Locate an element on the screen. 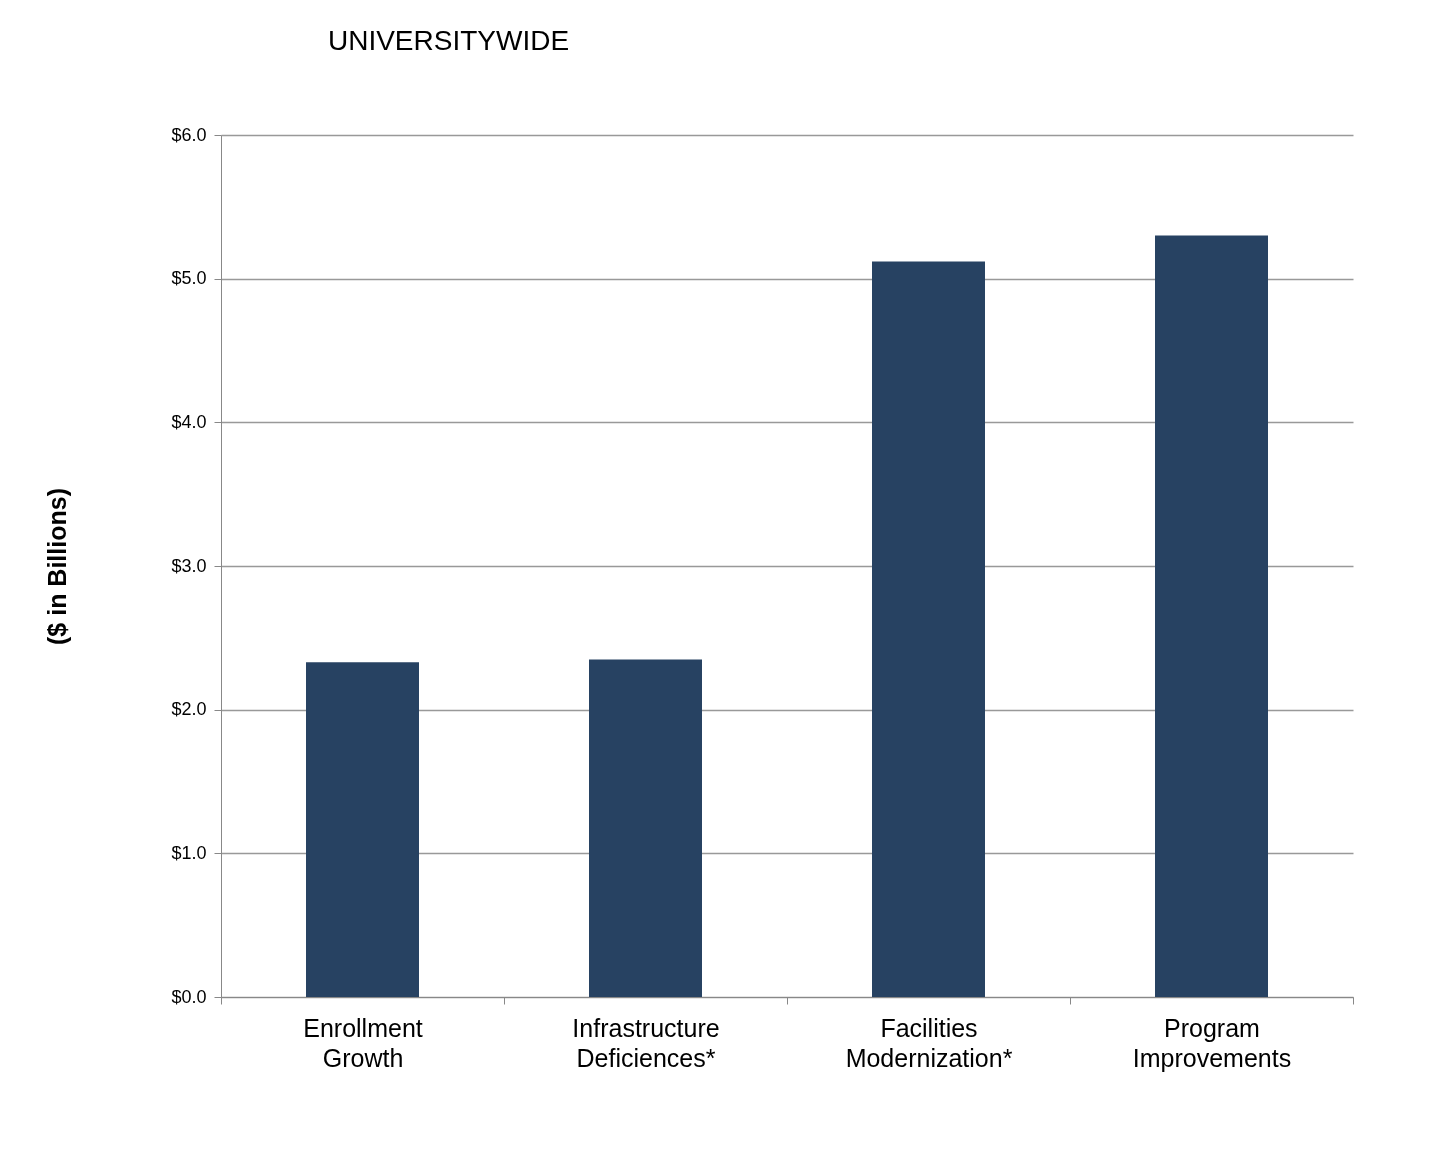 The image size is (1442, 1152). x-tick-label: Infrastructure Deficiences* is located at coordinates (646, 1042).